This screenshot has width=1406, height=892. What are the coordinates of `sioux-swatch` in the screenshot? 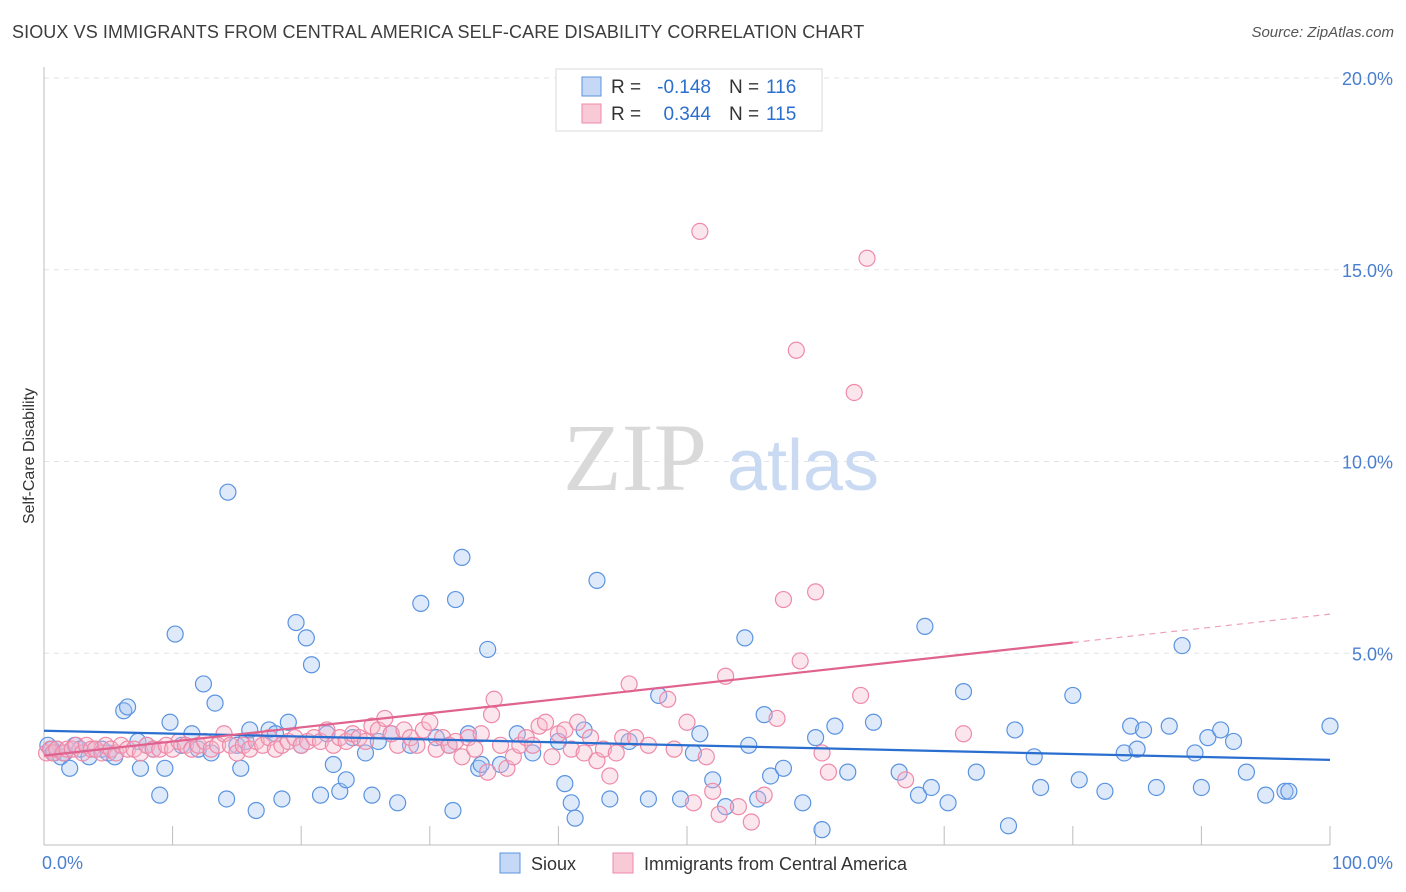 It's located at (591, 86).